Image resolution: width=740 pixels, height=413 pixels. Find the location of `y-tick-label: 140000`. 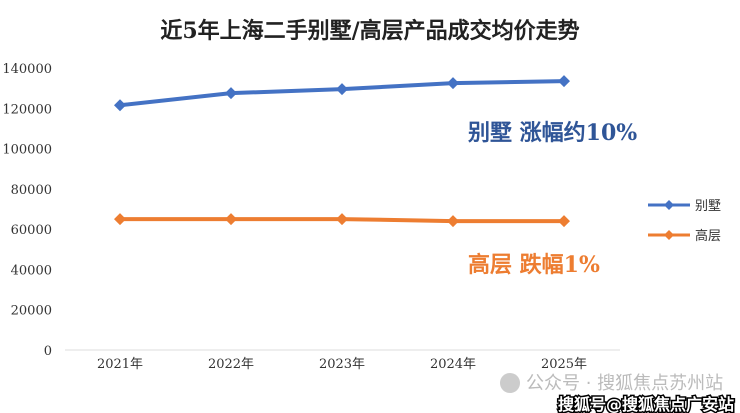

y-tick-label: 140000 is located at coordinates (27, 69).